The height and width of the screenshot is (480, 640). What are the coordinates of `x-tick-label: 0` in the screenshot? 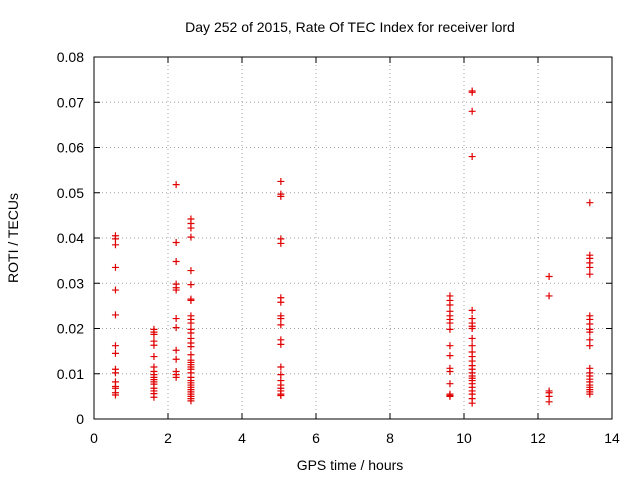 It's located at (94, 438).